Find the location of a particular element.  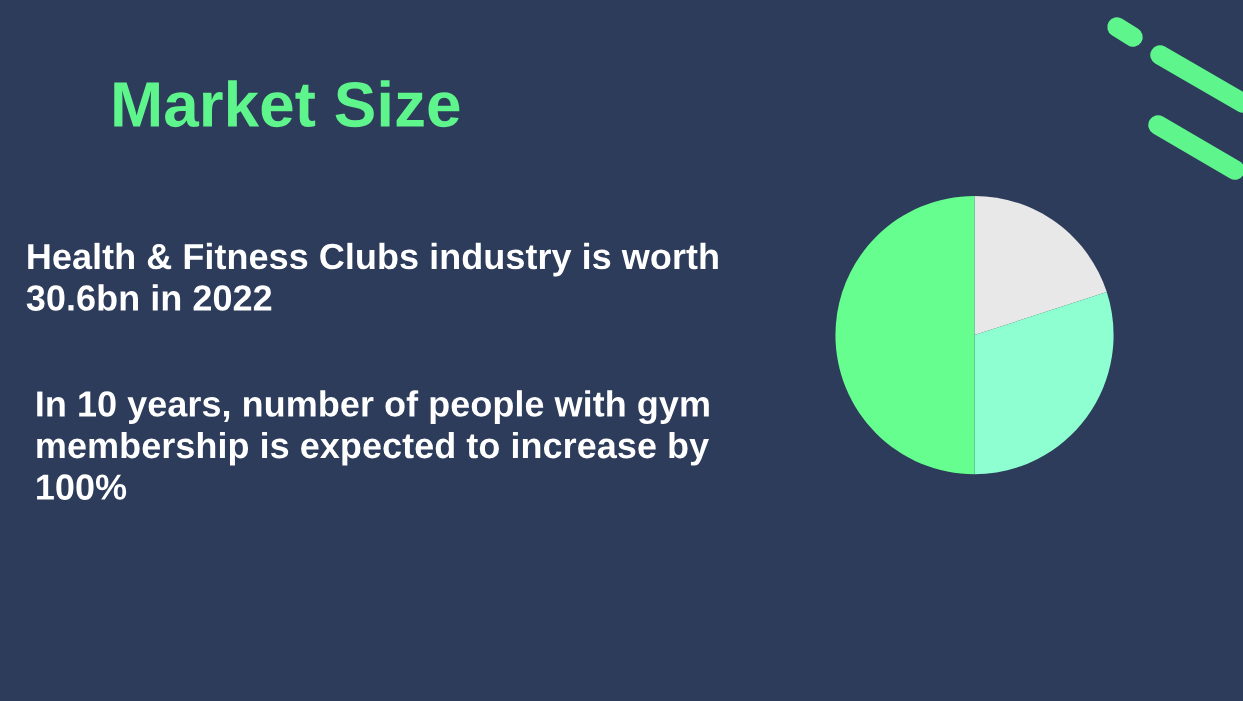

text: In 10 years, number of people with gym membership is expected to increase by 100% is located at coordinates (373, 445).